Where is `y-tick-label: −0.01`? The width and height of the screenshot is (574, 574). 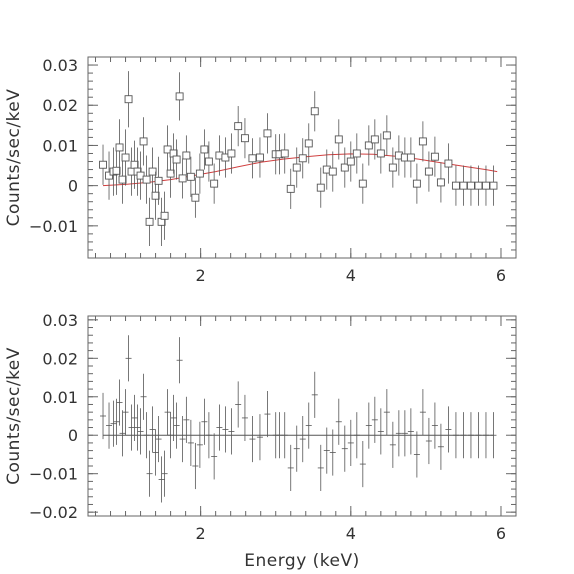 y-tick-label: −0.01 is located at coordinates (53, 226).